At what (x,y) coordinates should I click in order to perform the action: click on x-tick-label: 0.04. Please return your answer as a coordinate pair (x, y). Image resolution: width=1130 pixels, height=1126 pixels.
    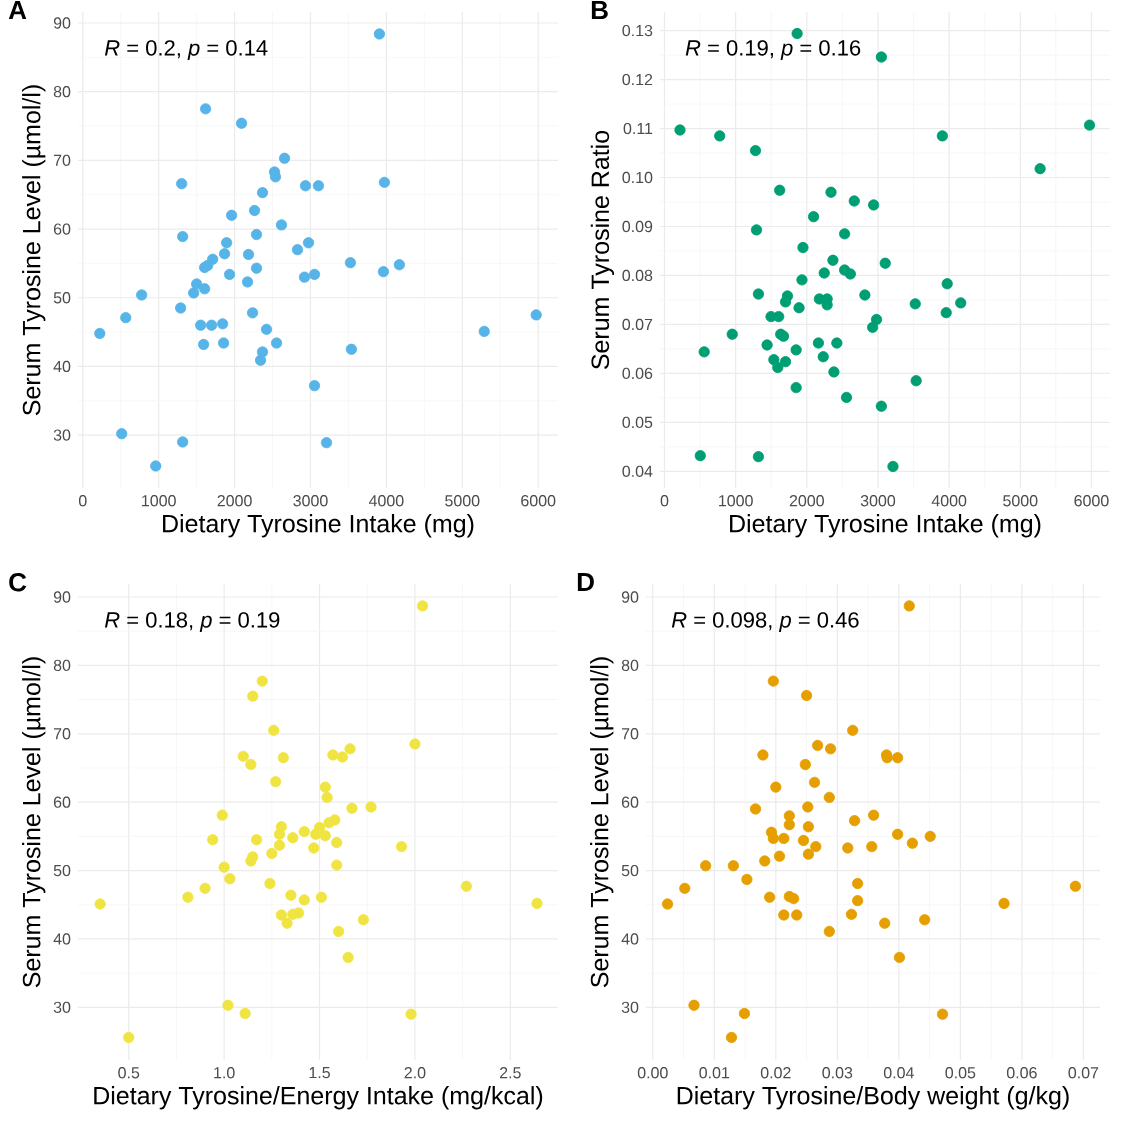
    Looking at the image, I should click on (898, 1073).